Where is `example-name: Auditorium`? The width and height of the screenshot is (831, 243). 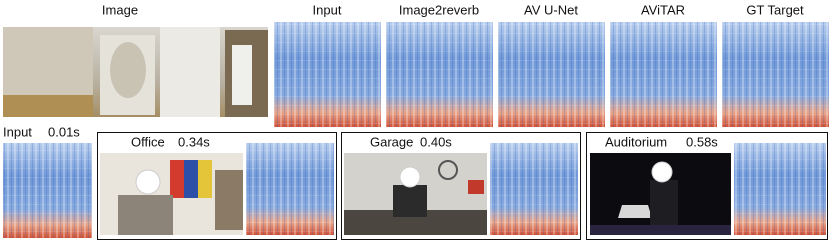
example-name: Auditorium is located at coordinates (636, 141).